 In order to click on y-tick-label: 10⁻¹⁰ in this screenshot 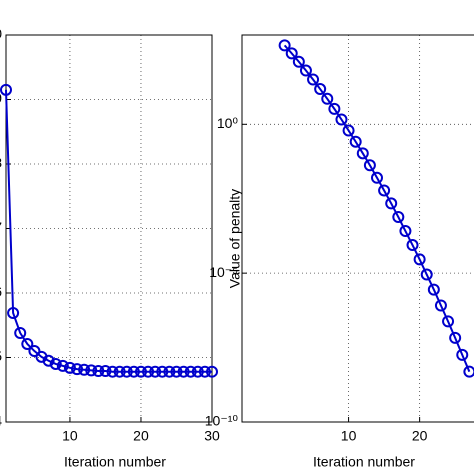, I will do `click(222, 421)`.